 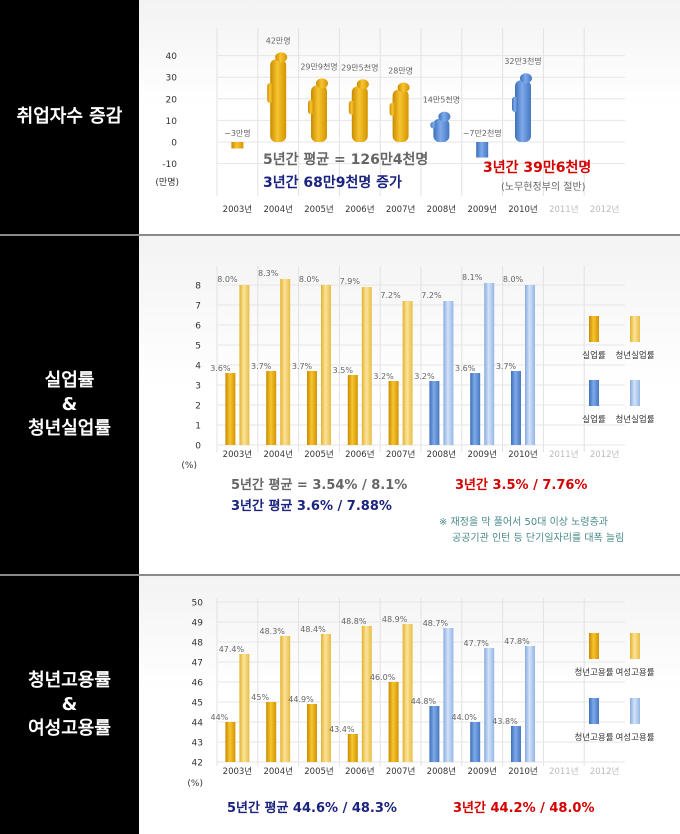 I want to click on panel-label: 실업률 & 청년실업률, so click(x=69, y=405).